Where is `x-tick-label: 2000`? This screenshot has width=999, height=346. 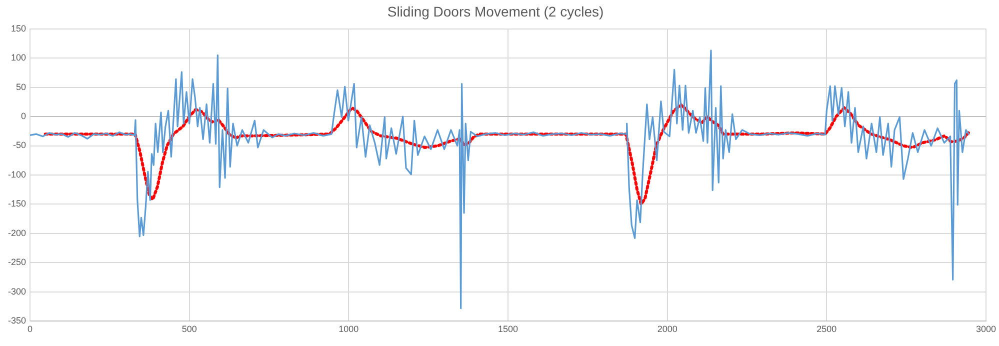 x-tick-label: 2000 is located at coordinates (667, 329).